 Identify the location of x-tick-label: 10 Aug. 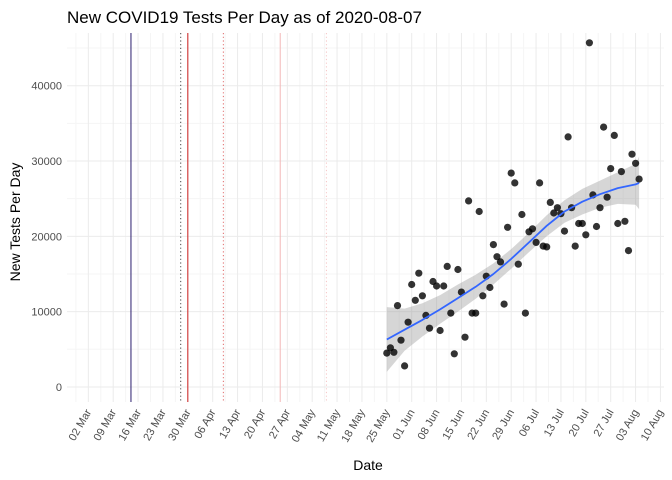
(653, 425).